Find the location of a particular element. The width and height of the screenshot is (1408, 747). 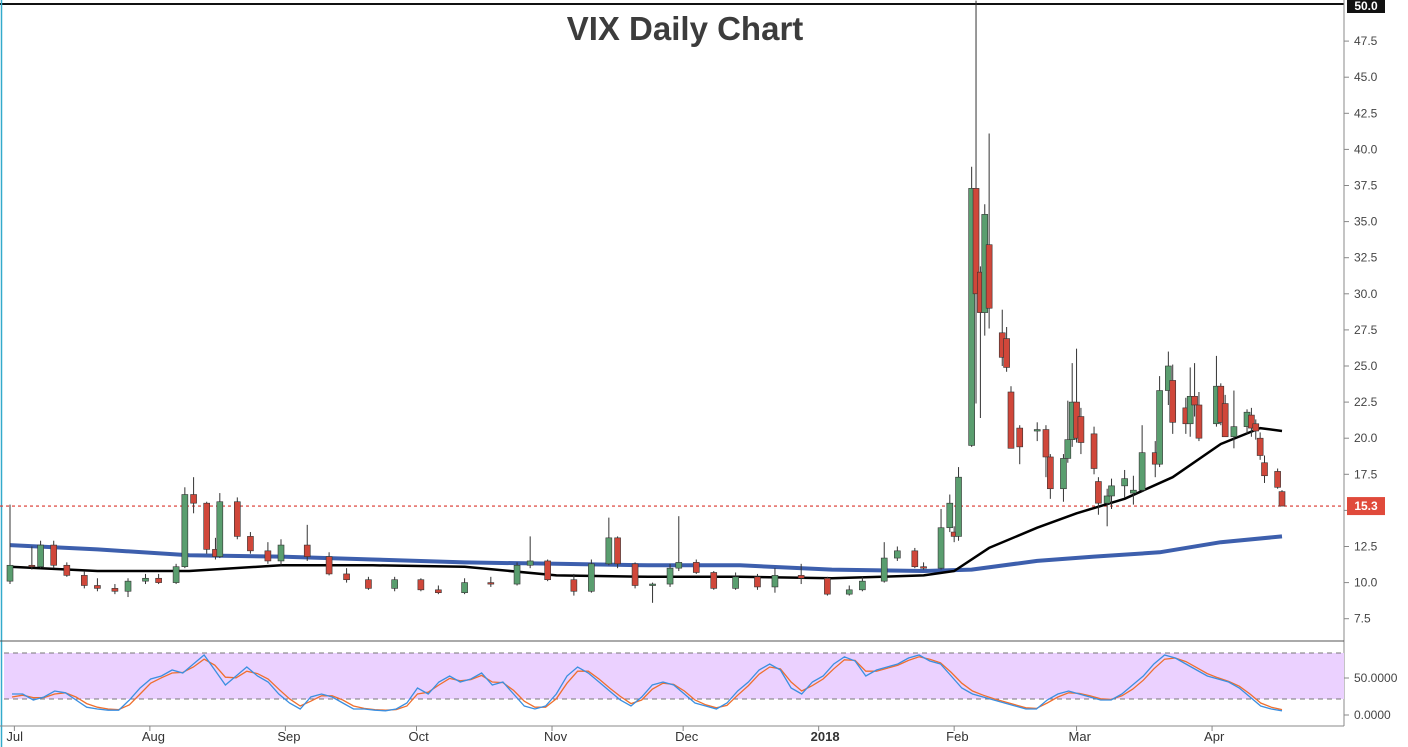

long-moving-average-line is located at coordinates (646, 553).